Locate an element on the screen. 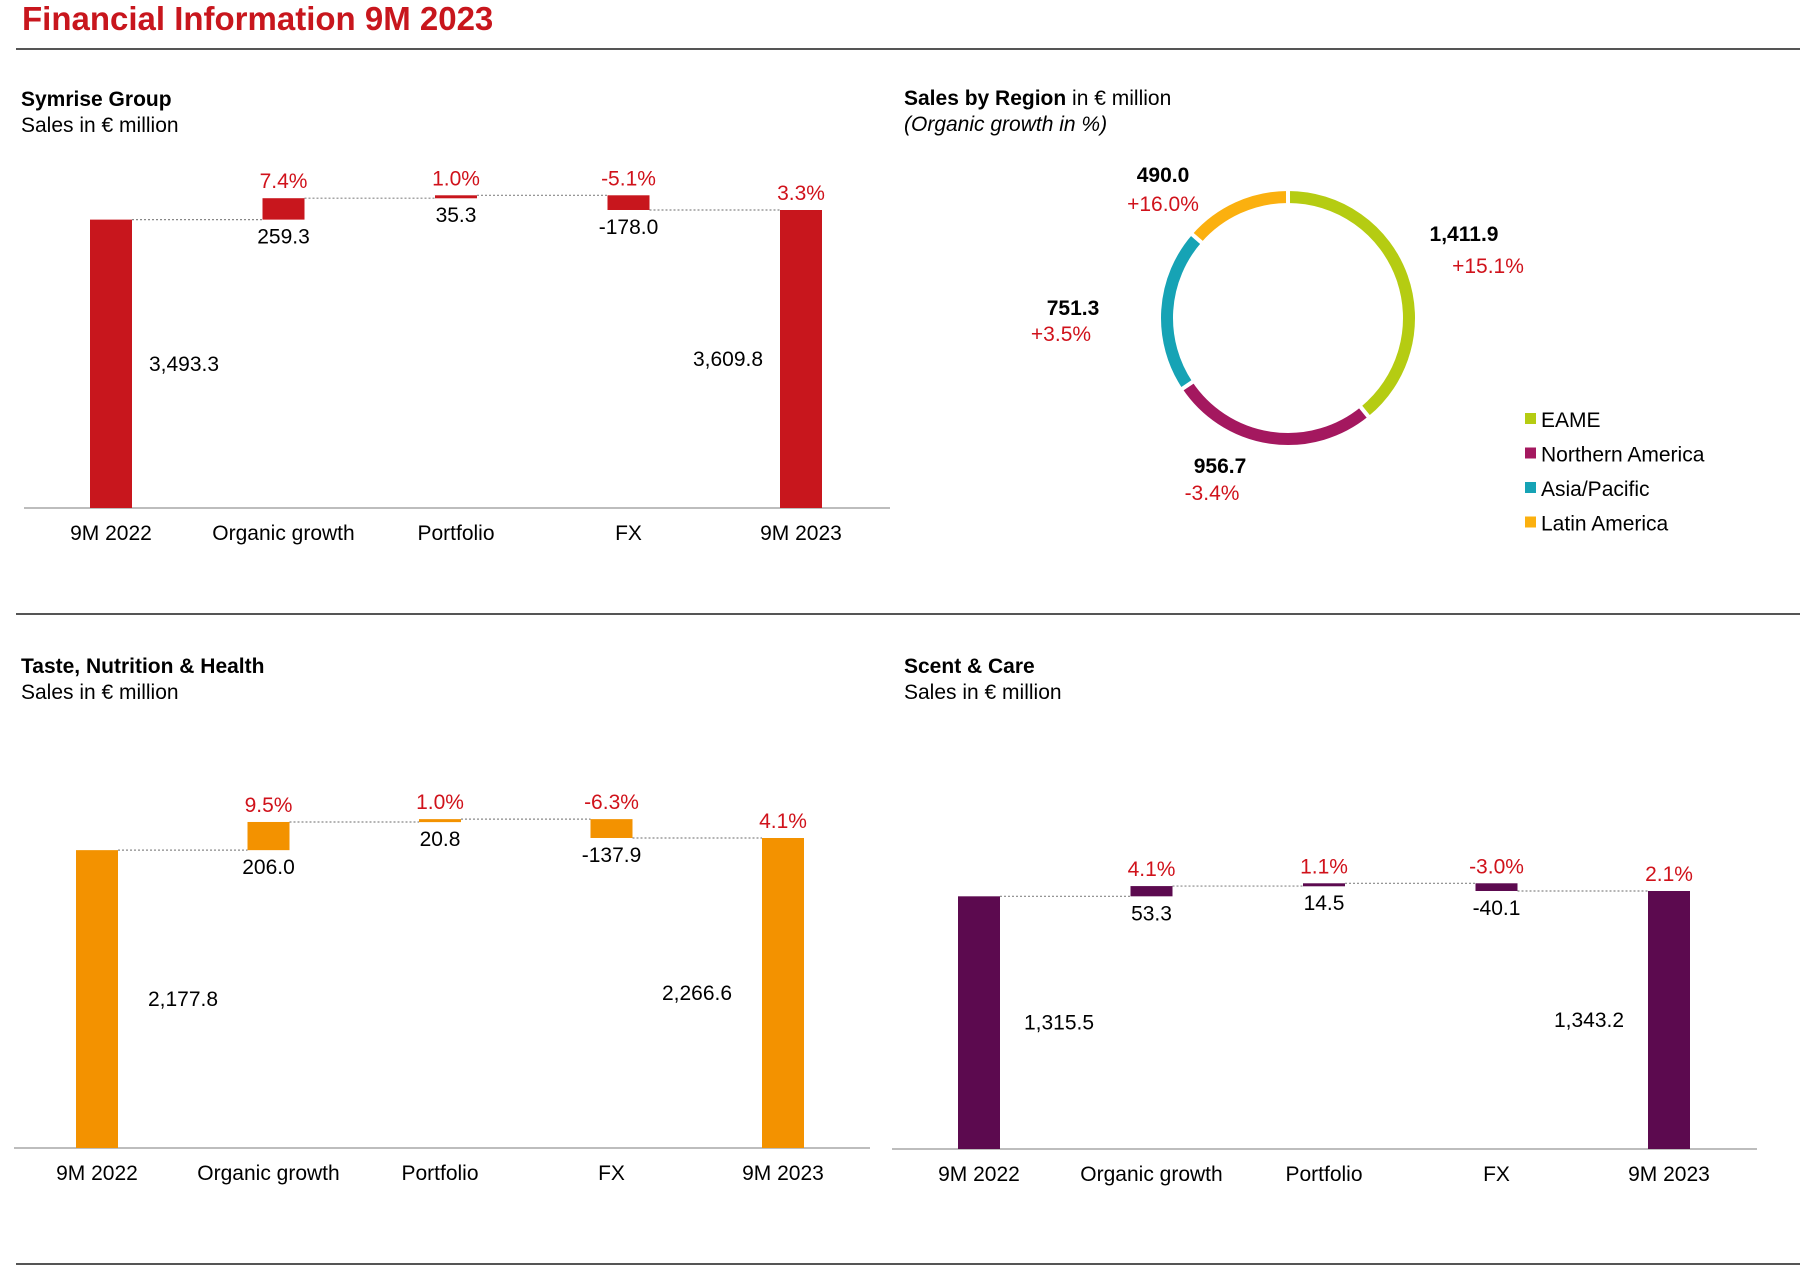  sc-value-label: 1,315.5 is located at coordinates (1059, 1023).